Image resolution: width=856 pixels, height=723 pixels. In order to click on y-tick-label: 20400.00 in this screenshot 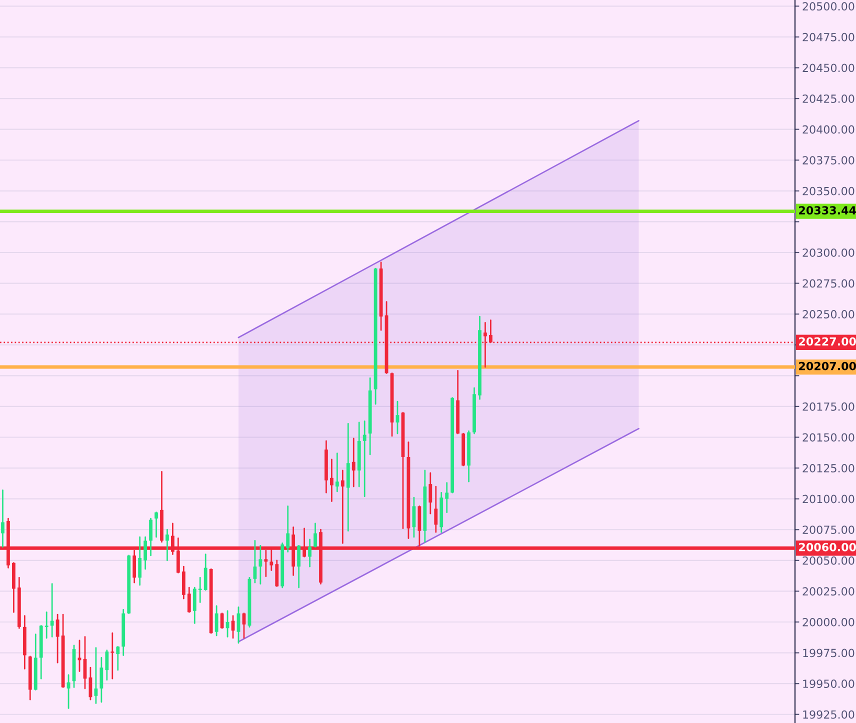, I will do `click(828, 129)`.